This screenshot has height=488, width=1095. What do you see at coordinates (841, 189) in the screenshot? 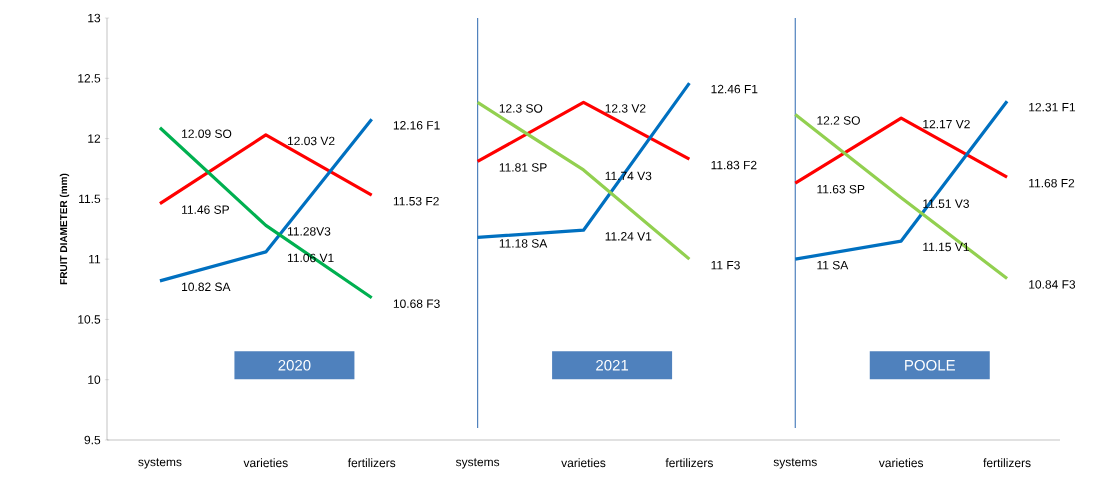
I see `data-label: 11.63 SP` at bounding box center [841, 189].